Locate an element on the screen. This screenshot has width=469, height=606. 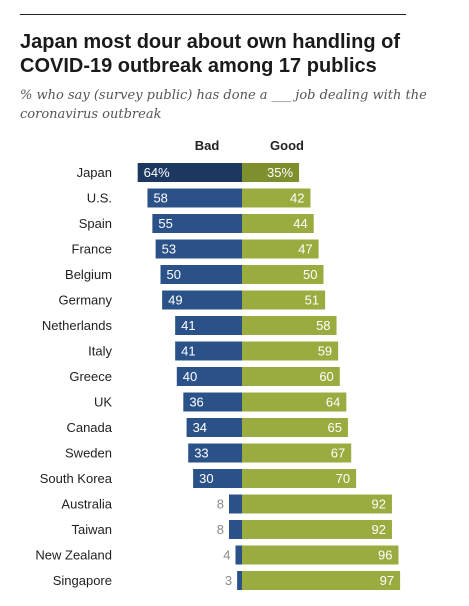
category-label: France is located at coordinates (92, 249).